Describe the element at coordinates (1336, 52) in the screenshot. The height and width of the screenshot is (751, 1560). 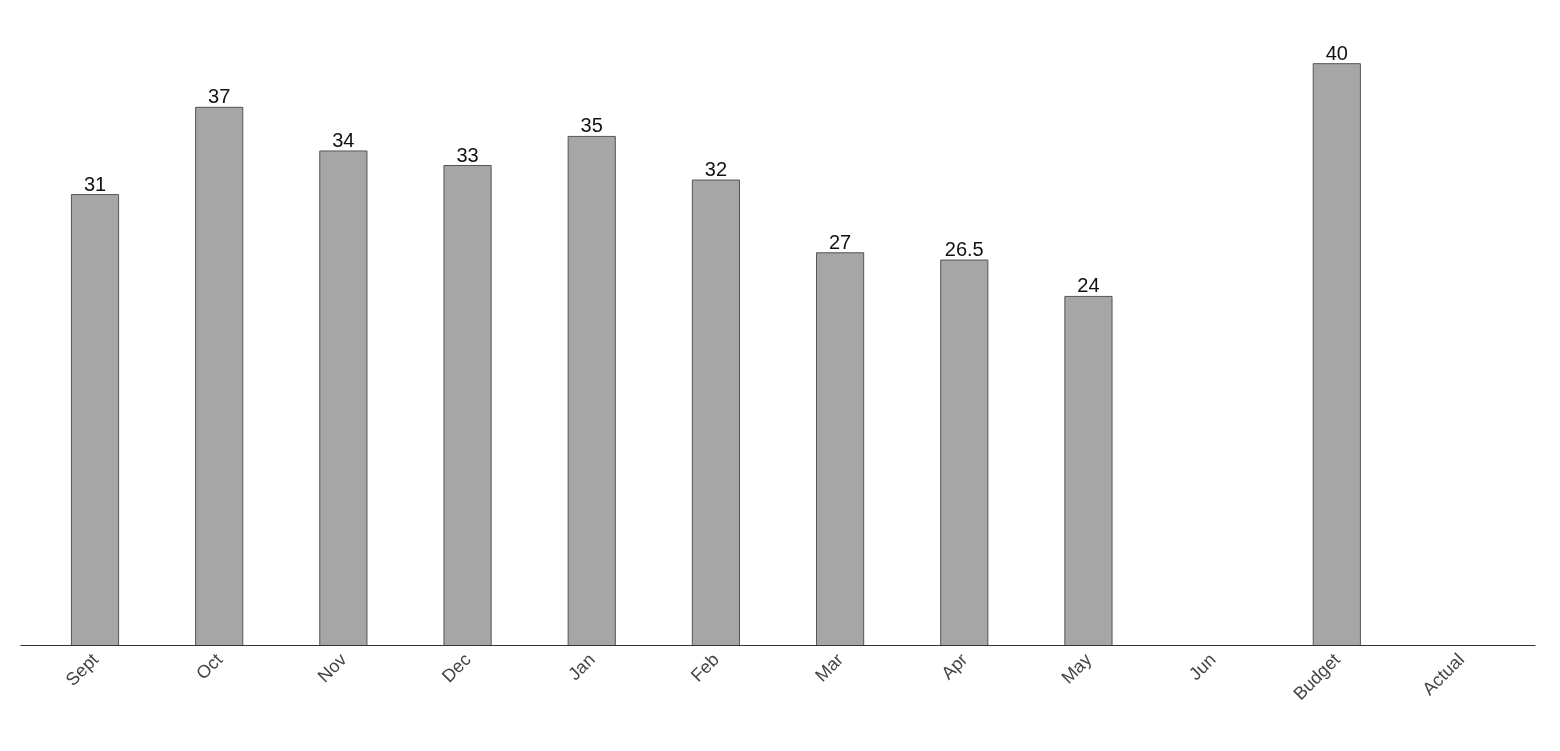
I see `data-label: 40` at that location.